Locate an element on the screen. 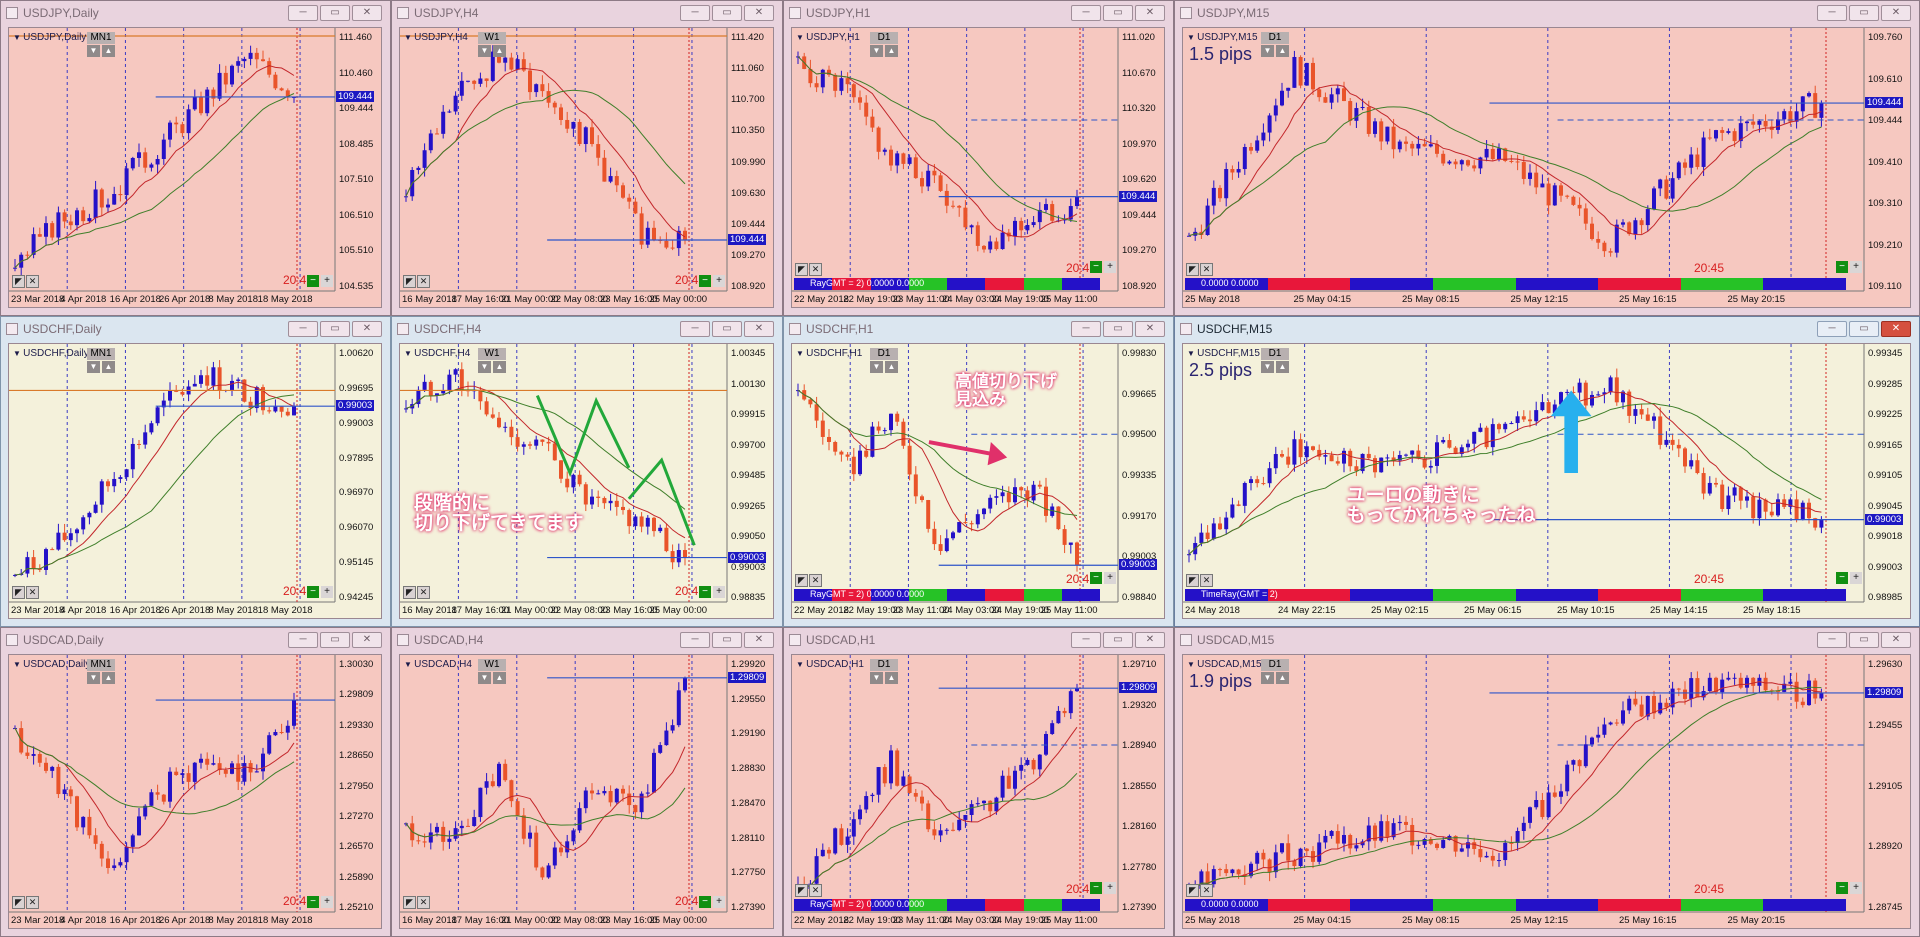 The height and width of the screenshot is (937, 1920). chart-symbol-label: USDJPY,M15 is located at coordinates (1222, 37).